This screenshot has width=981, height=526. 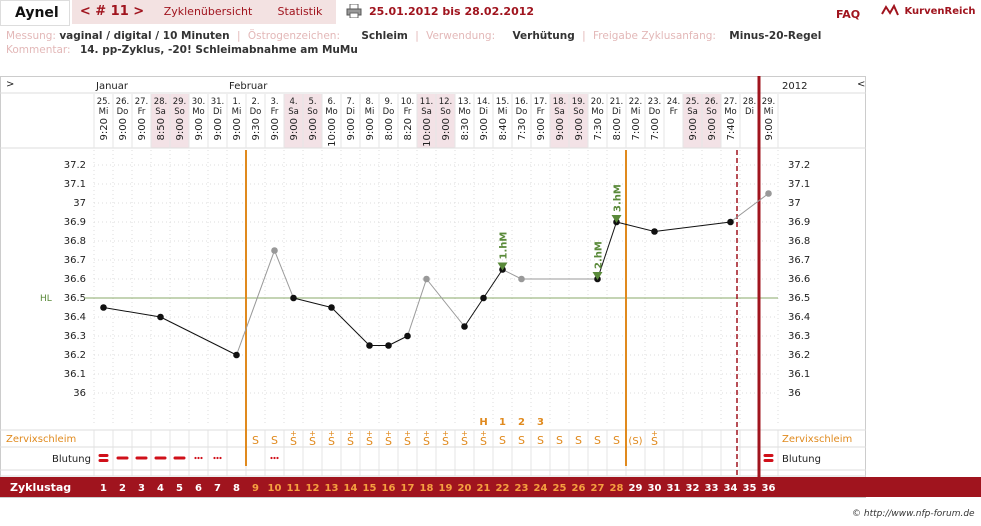 What do you see at coordinates (928, 10) in the screenshot?
I see `brand-logo: KurvenReich` at bounding box center [928, 10].